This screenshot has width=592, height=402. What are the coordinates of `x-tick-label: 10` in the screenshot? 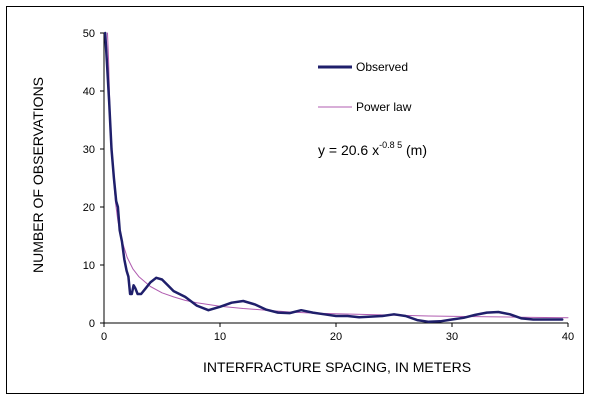 It's located at (220, 337).